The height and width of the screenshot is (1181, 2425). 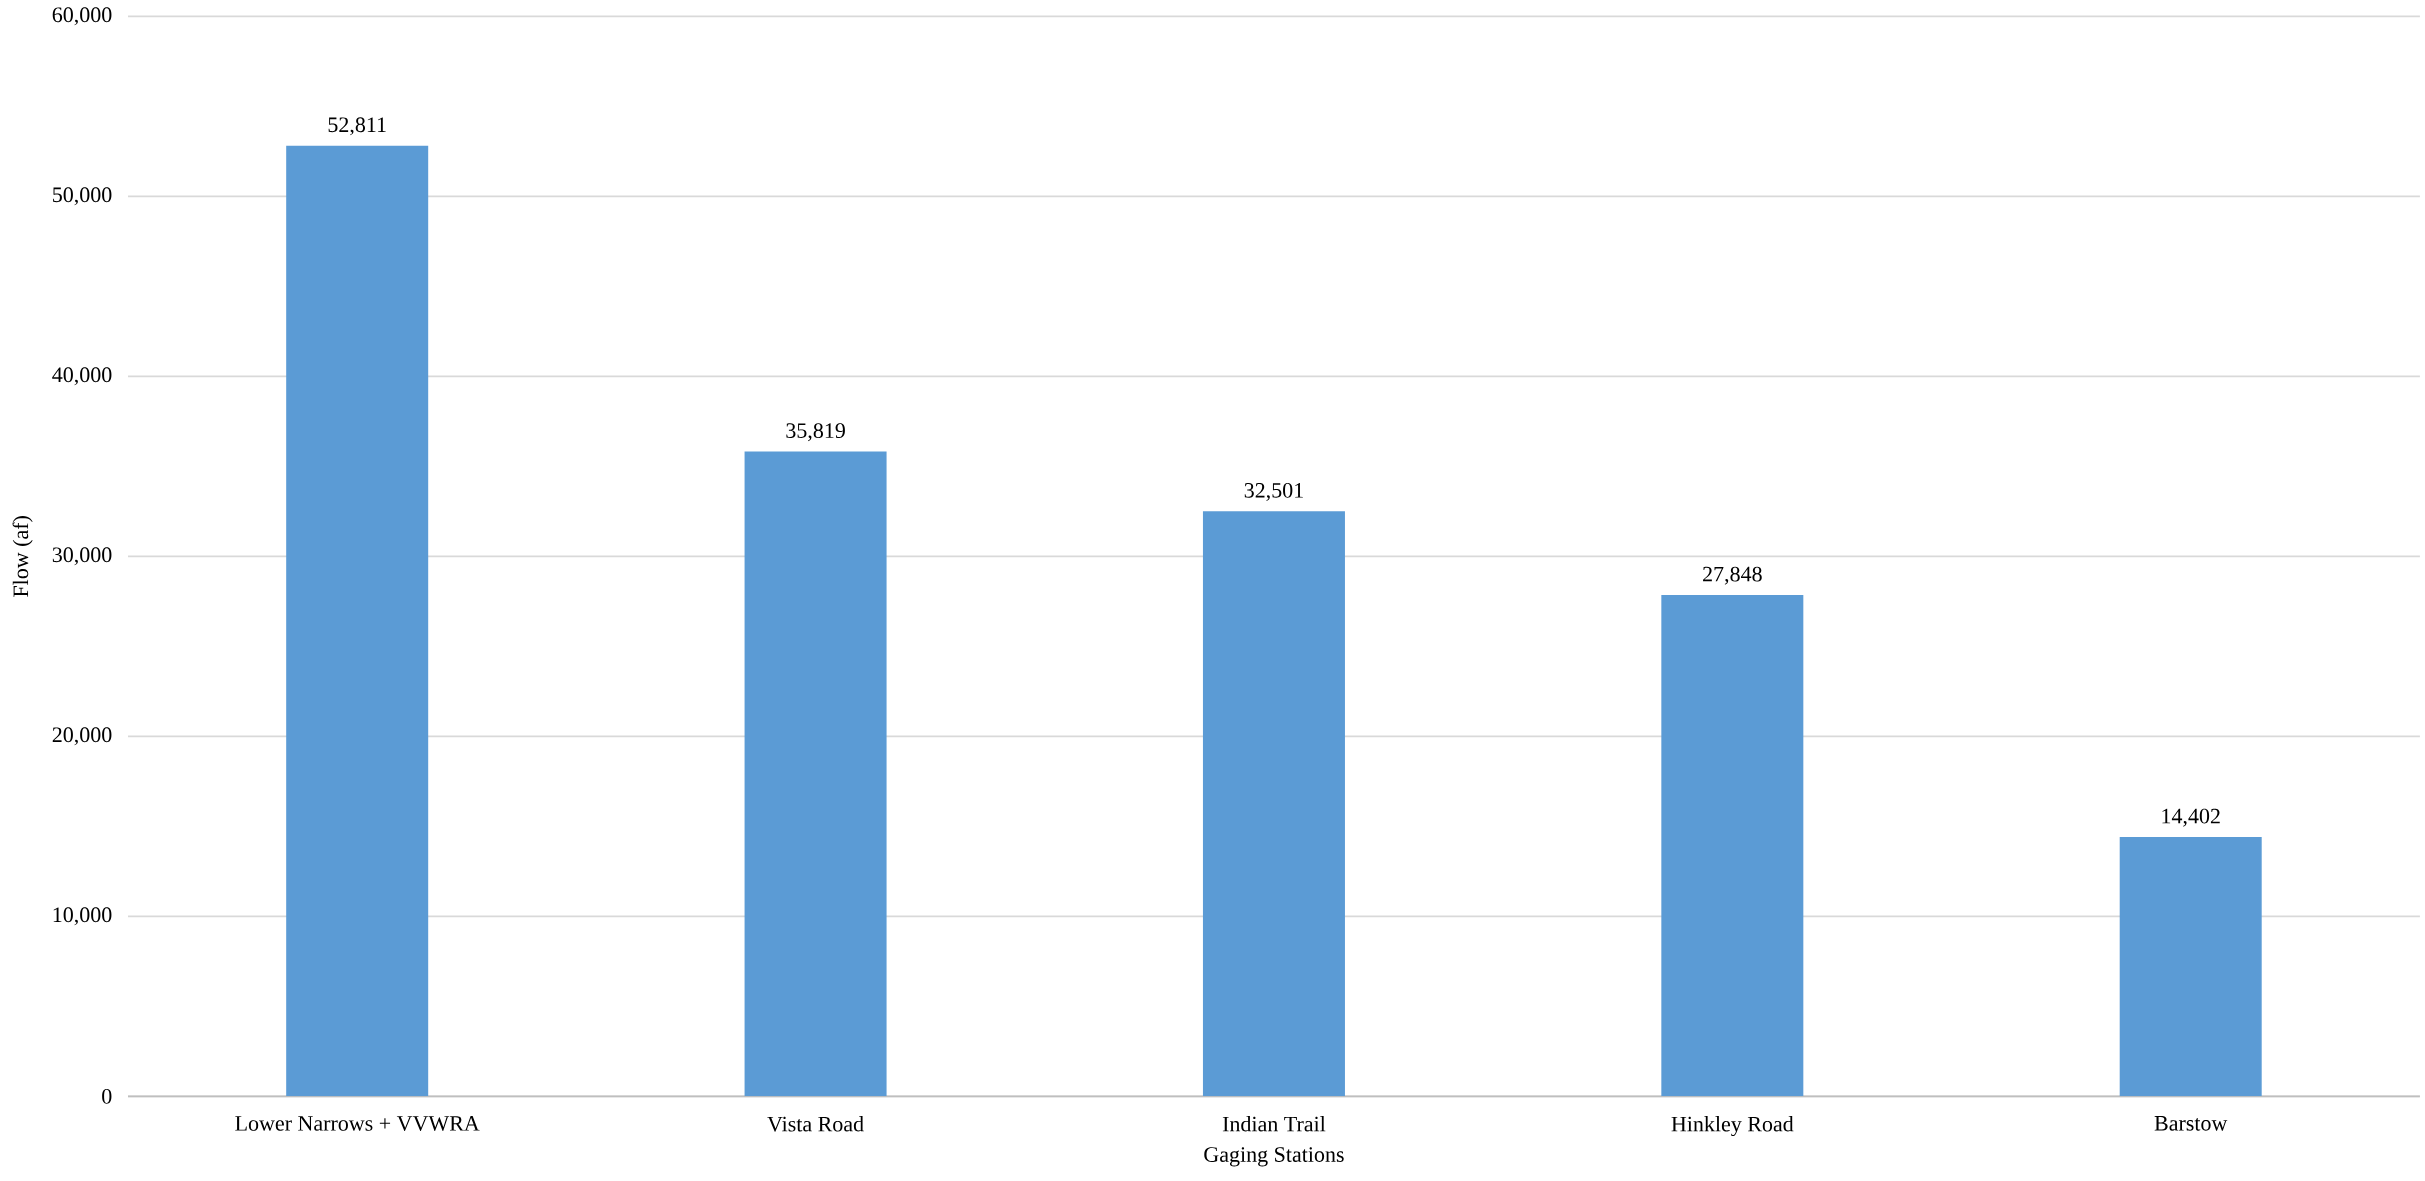 I want to click on x-tick-label: Hinkley Road, so click(x=1732, y=1125).